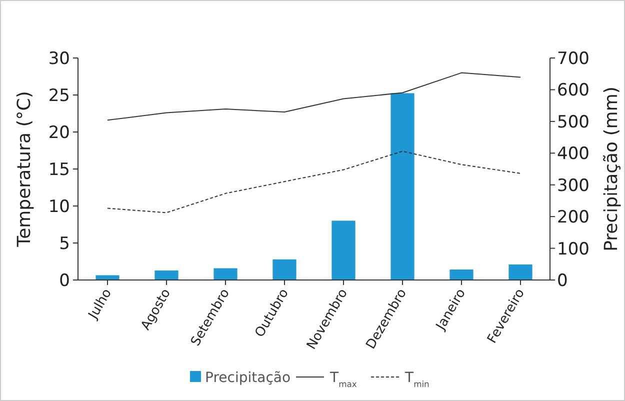  I want to click on legend-label: T$_{max}$, so click(343, 379).